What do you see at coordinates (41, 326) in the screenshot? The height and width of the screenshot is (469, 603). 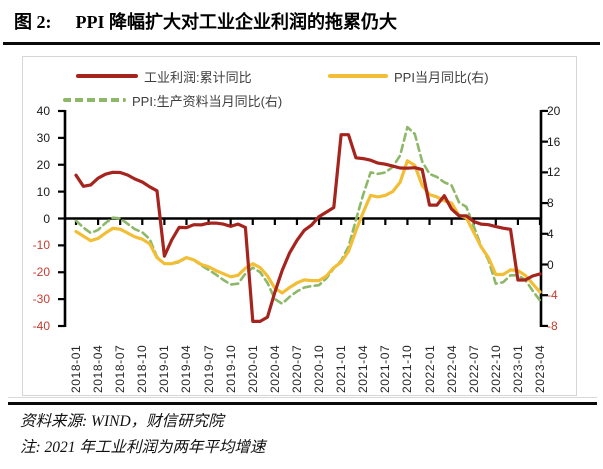 I see `left-axis-tick-label: -40` at bounding box center [41, 326].